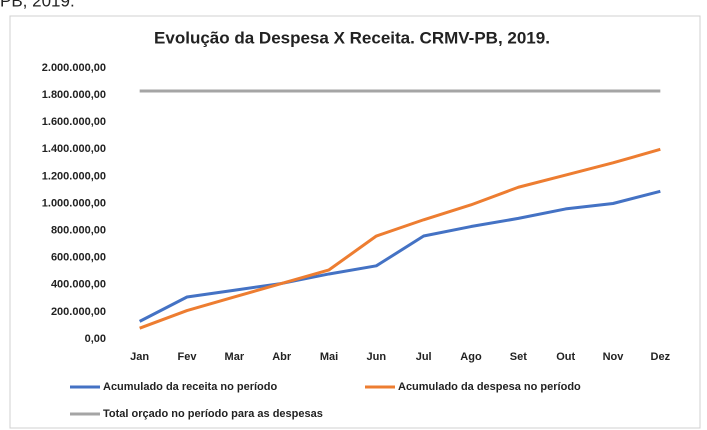  Describe the element at coordinates (74, 176) in the screenshot. I see `y-tick-label: 1.200.000,00` at that location.